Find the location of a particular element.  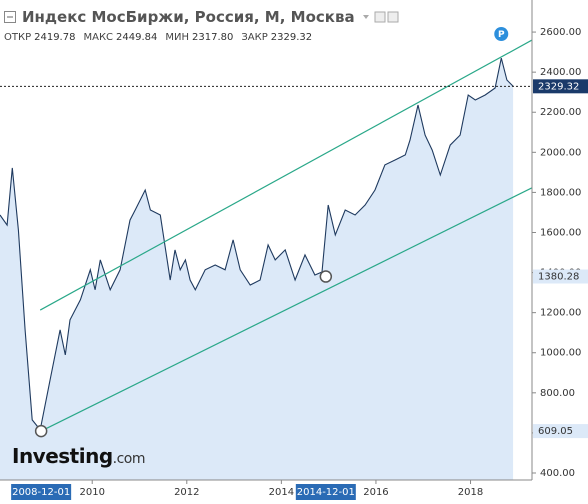

date-label: 2008-12-01 is located at coordinates (41, 492).